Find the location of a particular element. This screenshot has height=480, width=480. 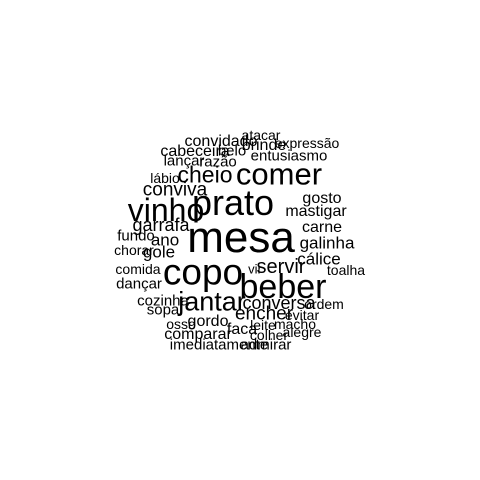

word-garrafa: garrafa is located at coordinates (161, 225).